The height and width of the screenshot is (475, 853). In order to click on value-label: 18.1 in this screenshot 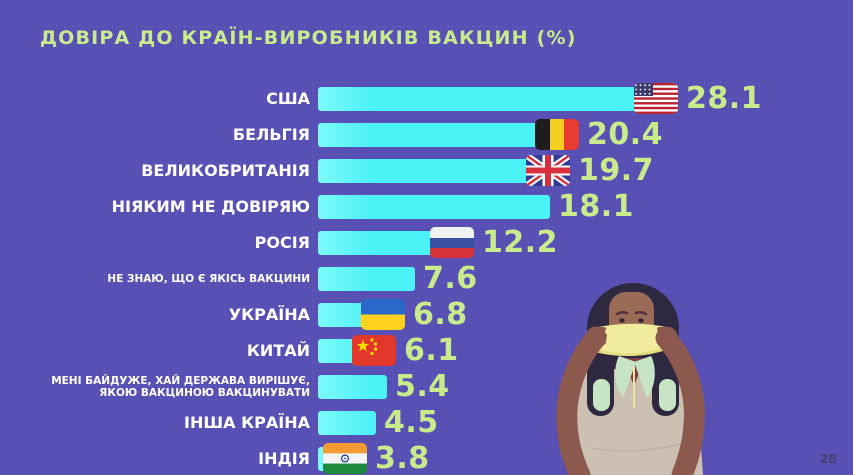, I will do `click(596, 206)`.